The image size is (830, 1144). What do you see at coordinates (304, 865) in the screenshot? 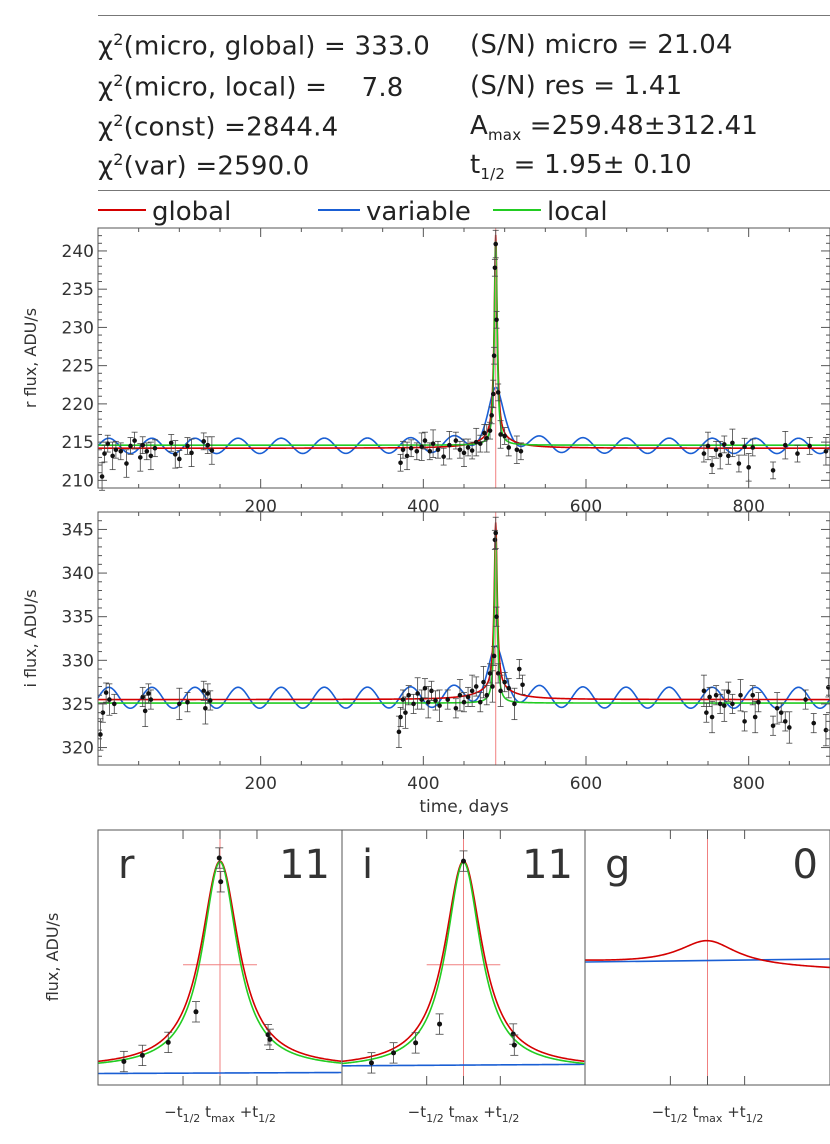
I see `point-count: 11` at bounding box center [304, 865].